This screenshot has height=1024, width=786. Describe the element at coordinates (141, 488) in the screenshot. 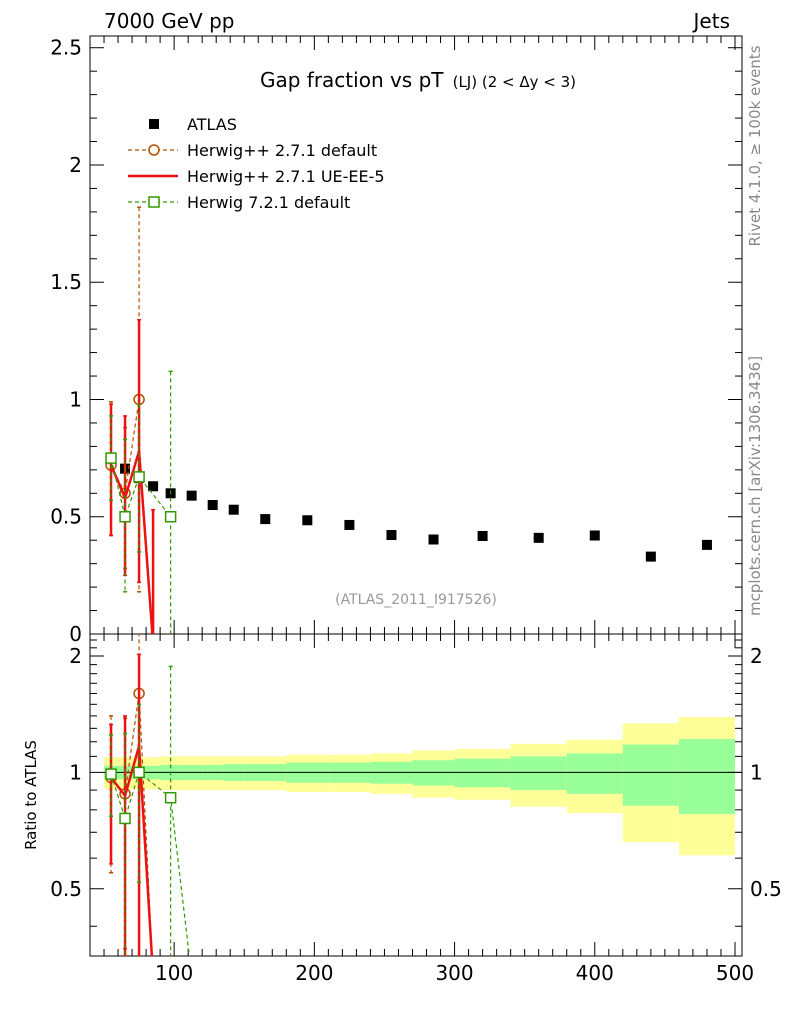

I see `main-square-line` at that location.